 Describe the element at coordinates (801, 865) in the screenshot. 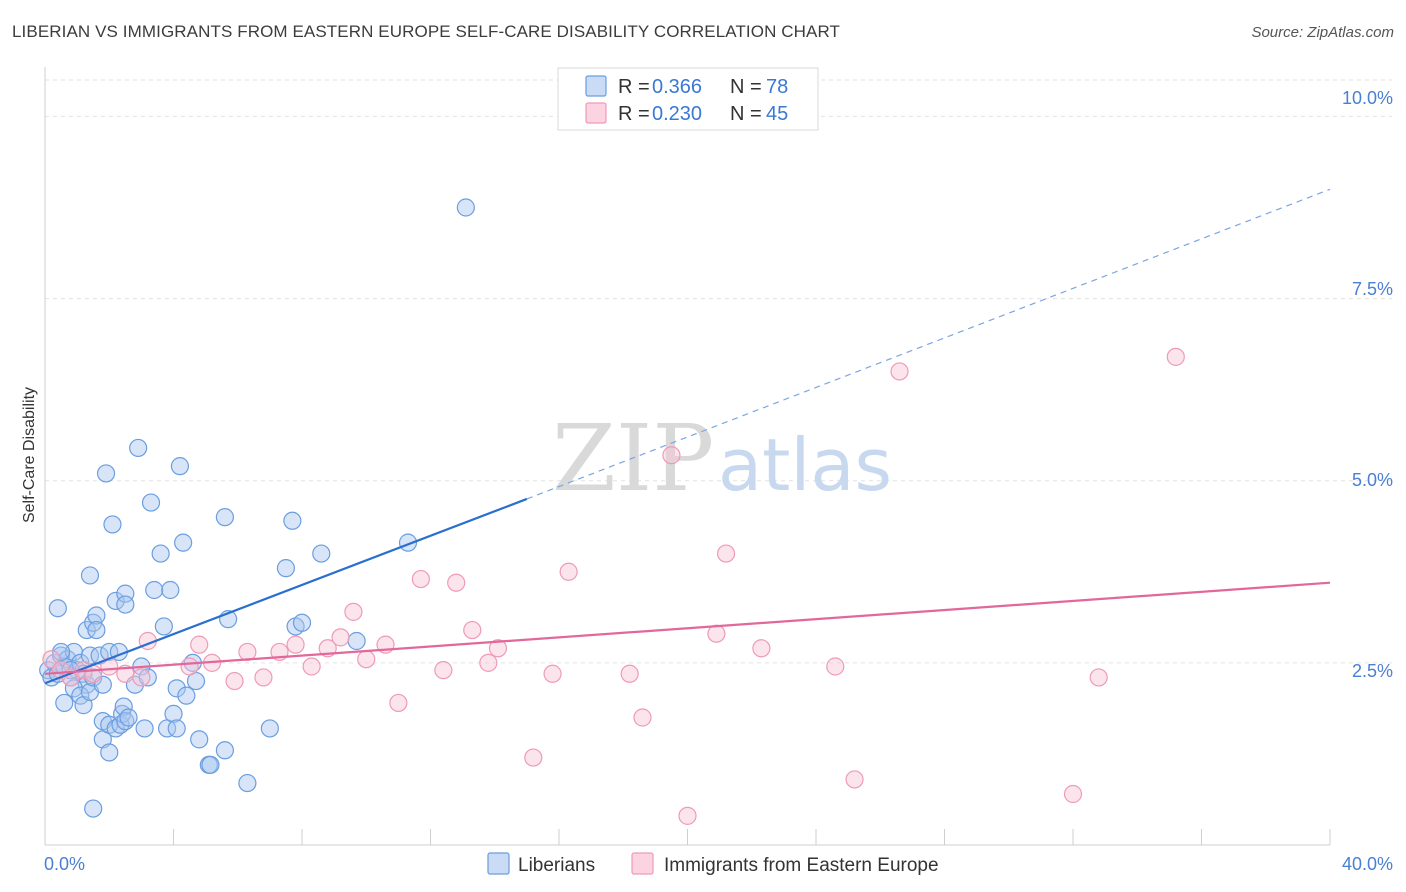

I see `bottom-legend-label: Immigrants from Eastern Europe` at that location.